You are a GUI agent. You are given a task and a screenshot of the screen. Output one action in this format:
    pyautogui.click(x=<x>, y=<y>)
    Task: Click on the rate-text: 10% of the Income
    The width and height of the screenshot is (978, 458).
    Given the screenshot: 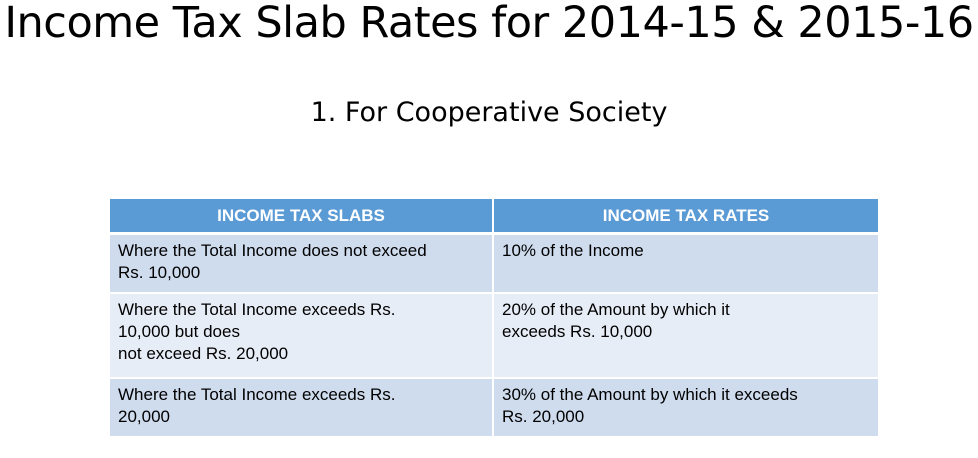 What is the action you would take?
    pyautogui.click(x=573, y=250)
    